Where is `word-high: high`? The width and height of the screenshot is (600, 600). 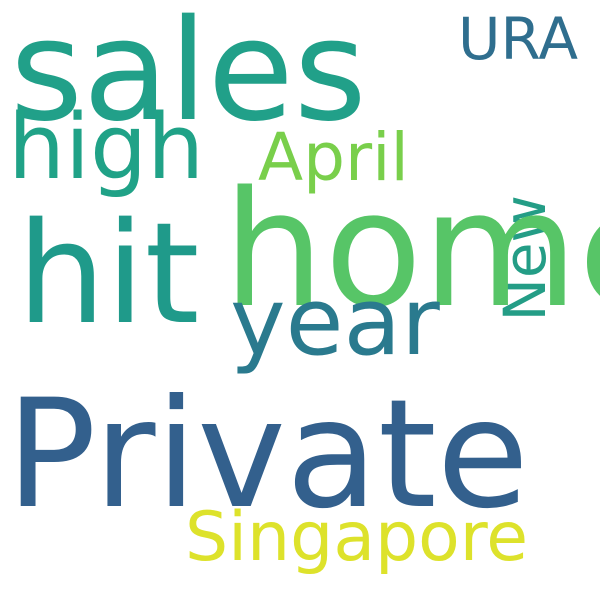 word-high: high is located at coordinates (106, 147).